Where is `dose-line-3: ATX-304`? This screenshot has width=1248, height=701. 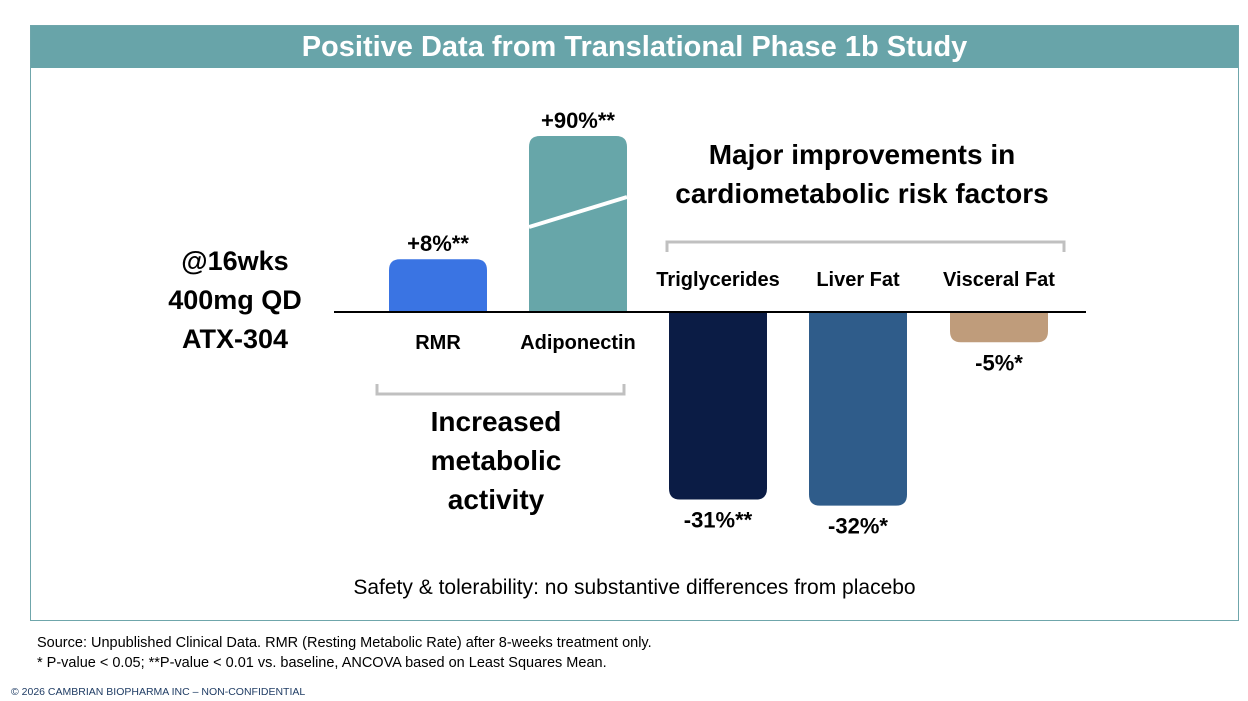 dose-line-3: ATX-304 is located at coordinates (235, 339).